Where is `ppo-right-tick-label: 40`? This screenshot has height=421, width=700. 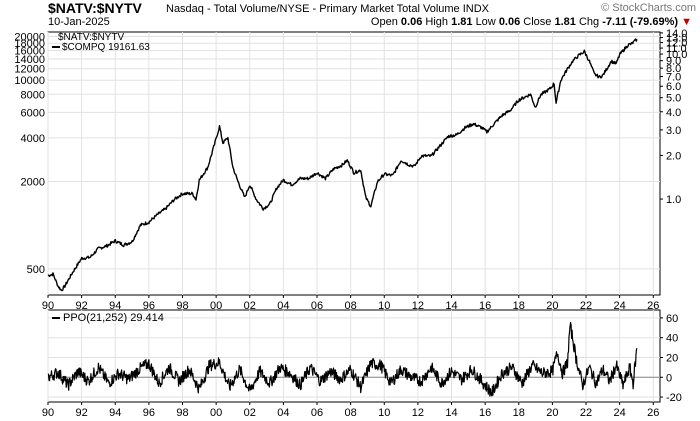 ppo-right-tick-label: 40 is located at coordinates (672, 339).